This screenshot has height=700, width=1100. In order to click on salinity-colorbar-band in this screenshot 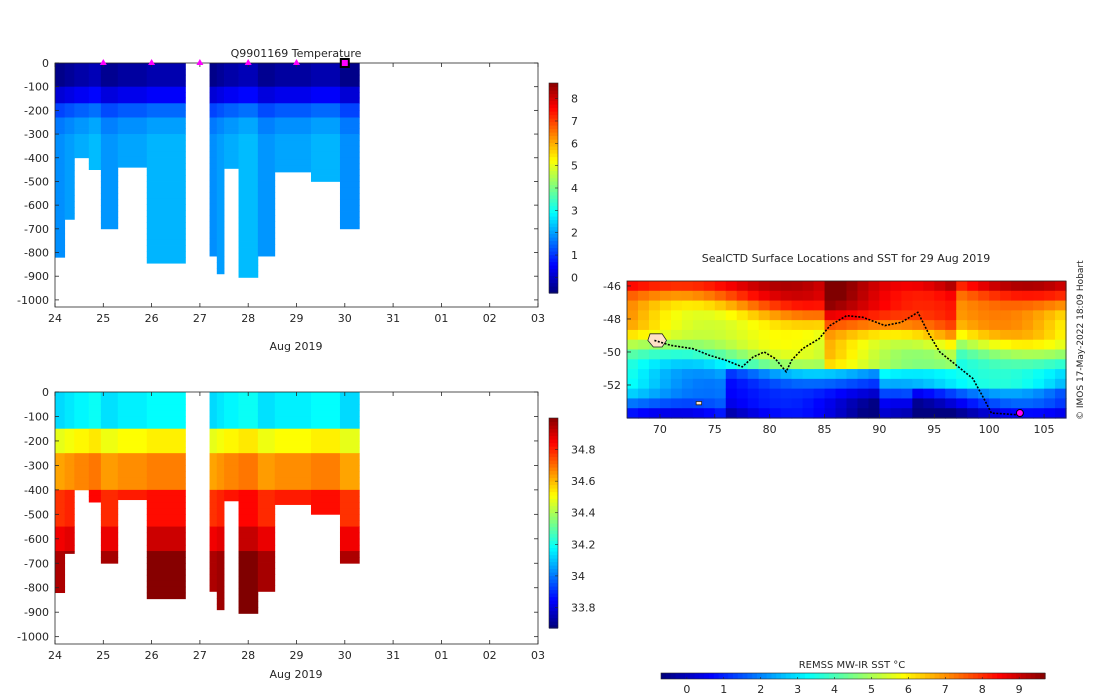, I will do `click(553, 574)`.